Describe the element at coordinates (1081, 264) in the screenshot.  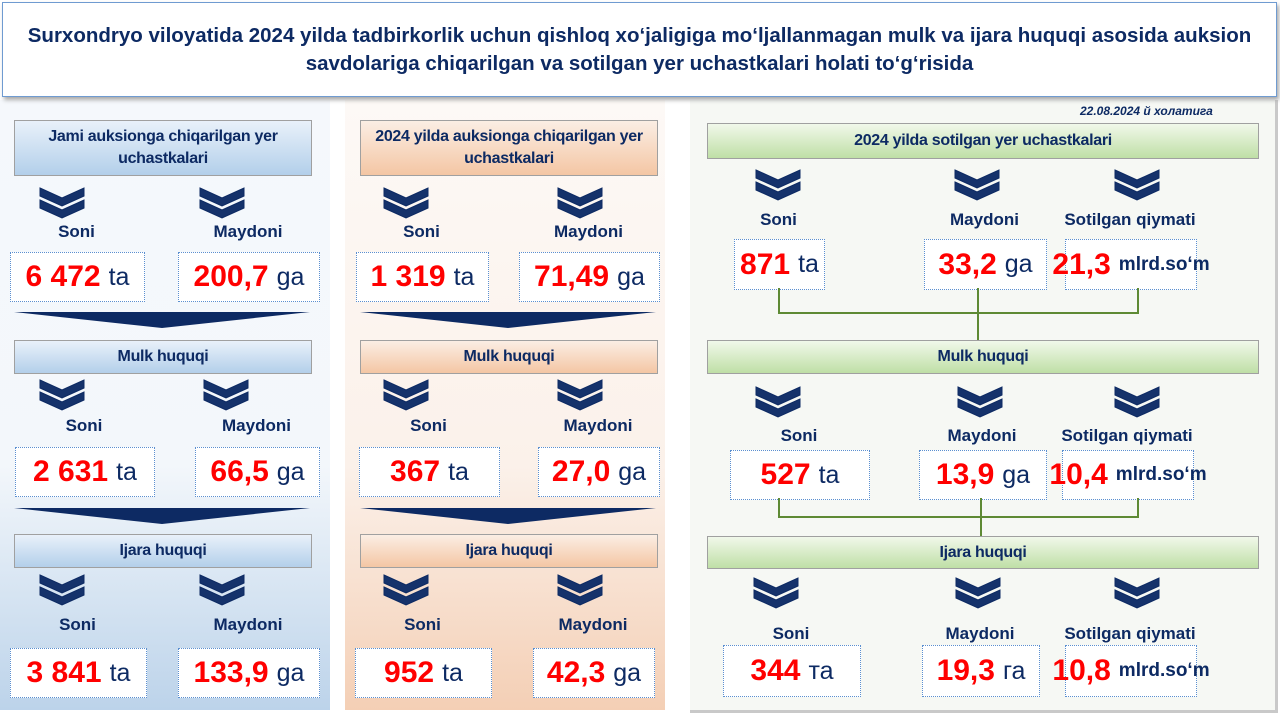
I see `metric-value: 21,3` at that location.